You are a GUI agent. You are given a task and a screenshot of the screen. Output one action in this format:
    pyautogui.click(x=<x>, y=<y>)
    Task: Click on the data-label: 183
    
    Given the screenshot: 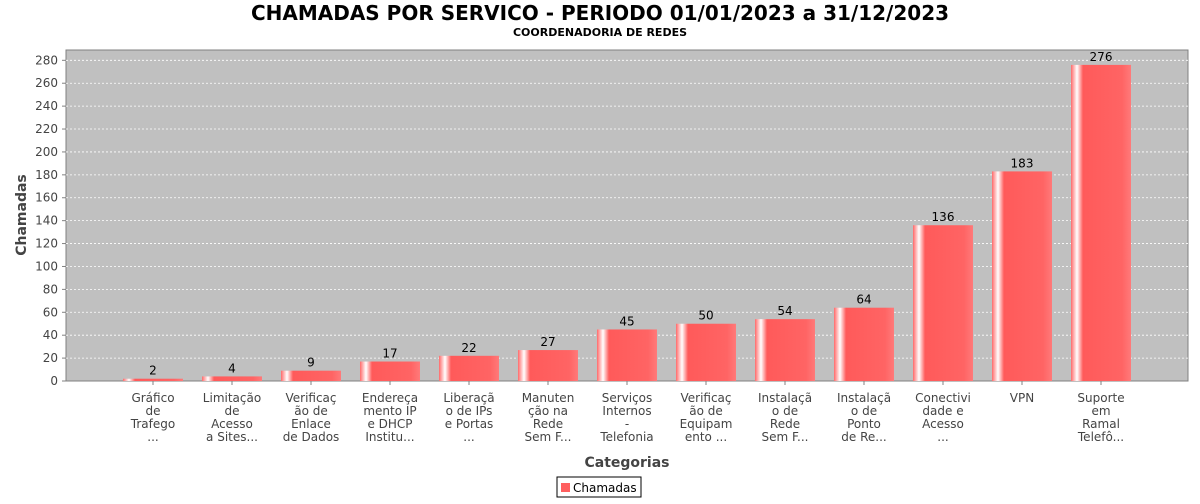 What is the action you would take?
    pyautogui.click(x=1022, y=163)
    